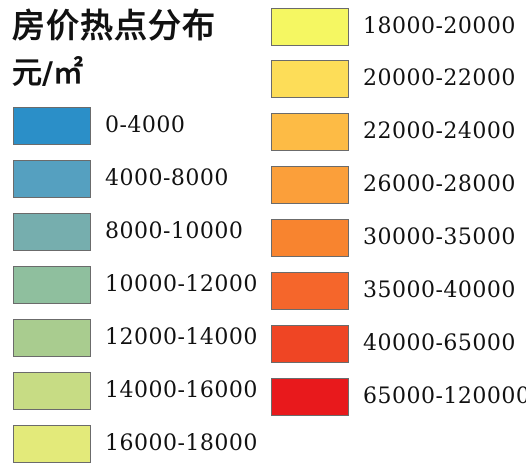 Image resolution: width=526 pixels, height=467 pixels. I want to click on legend-label: 10000-12000, so click(181, 285).